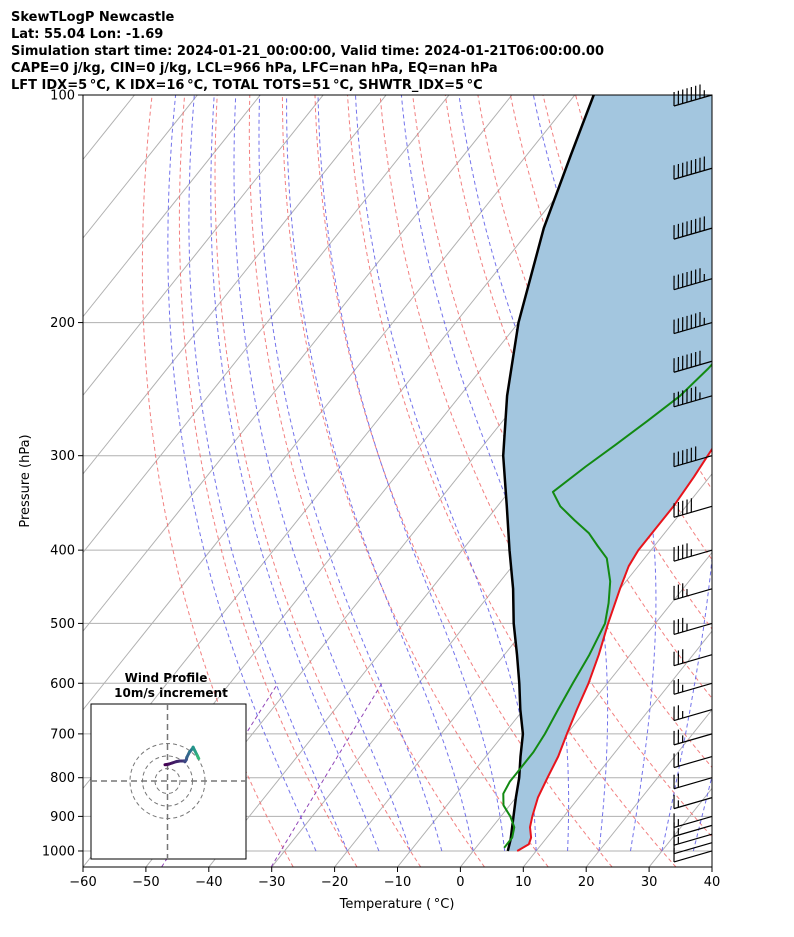 The height and width of the screenshot is (937, 794). Describe the element at coordinates (62, 778) in the screenshot. I see `y-tick-label: 800` at that location.